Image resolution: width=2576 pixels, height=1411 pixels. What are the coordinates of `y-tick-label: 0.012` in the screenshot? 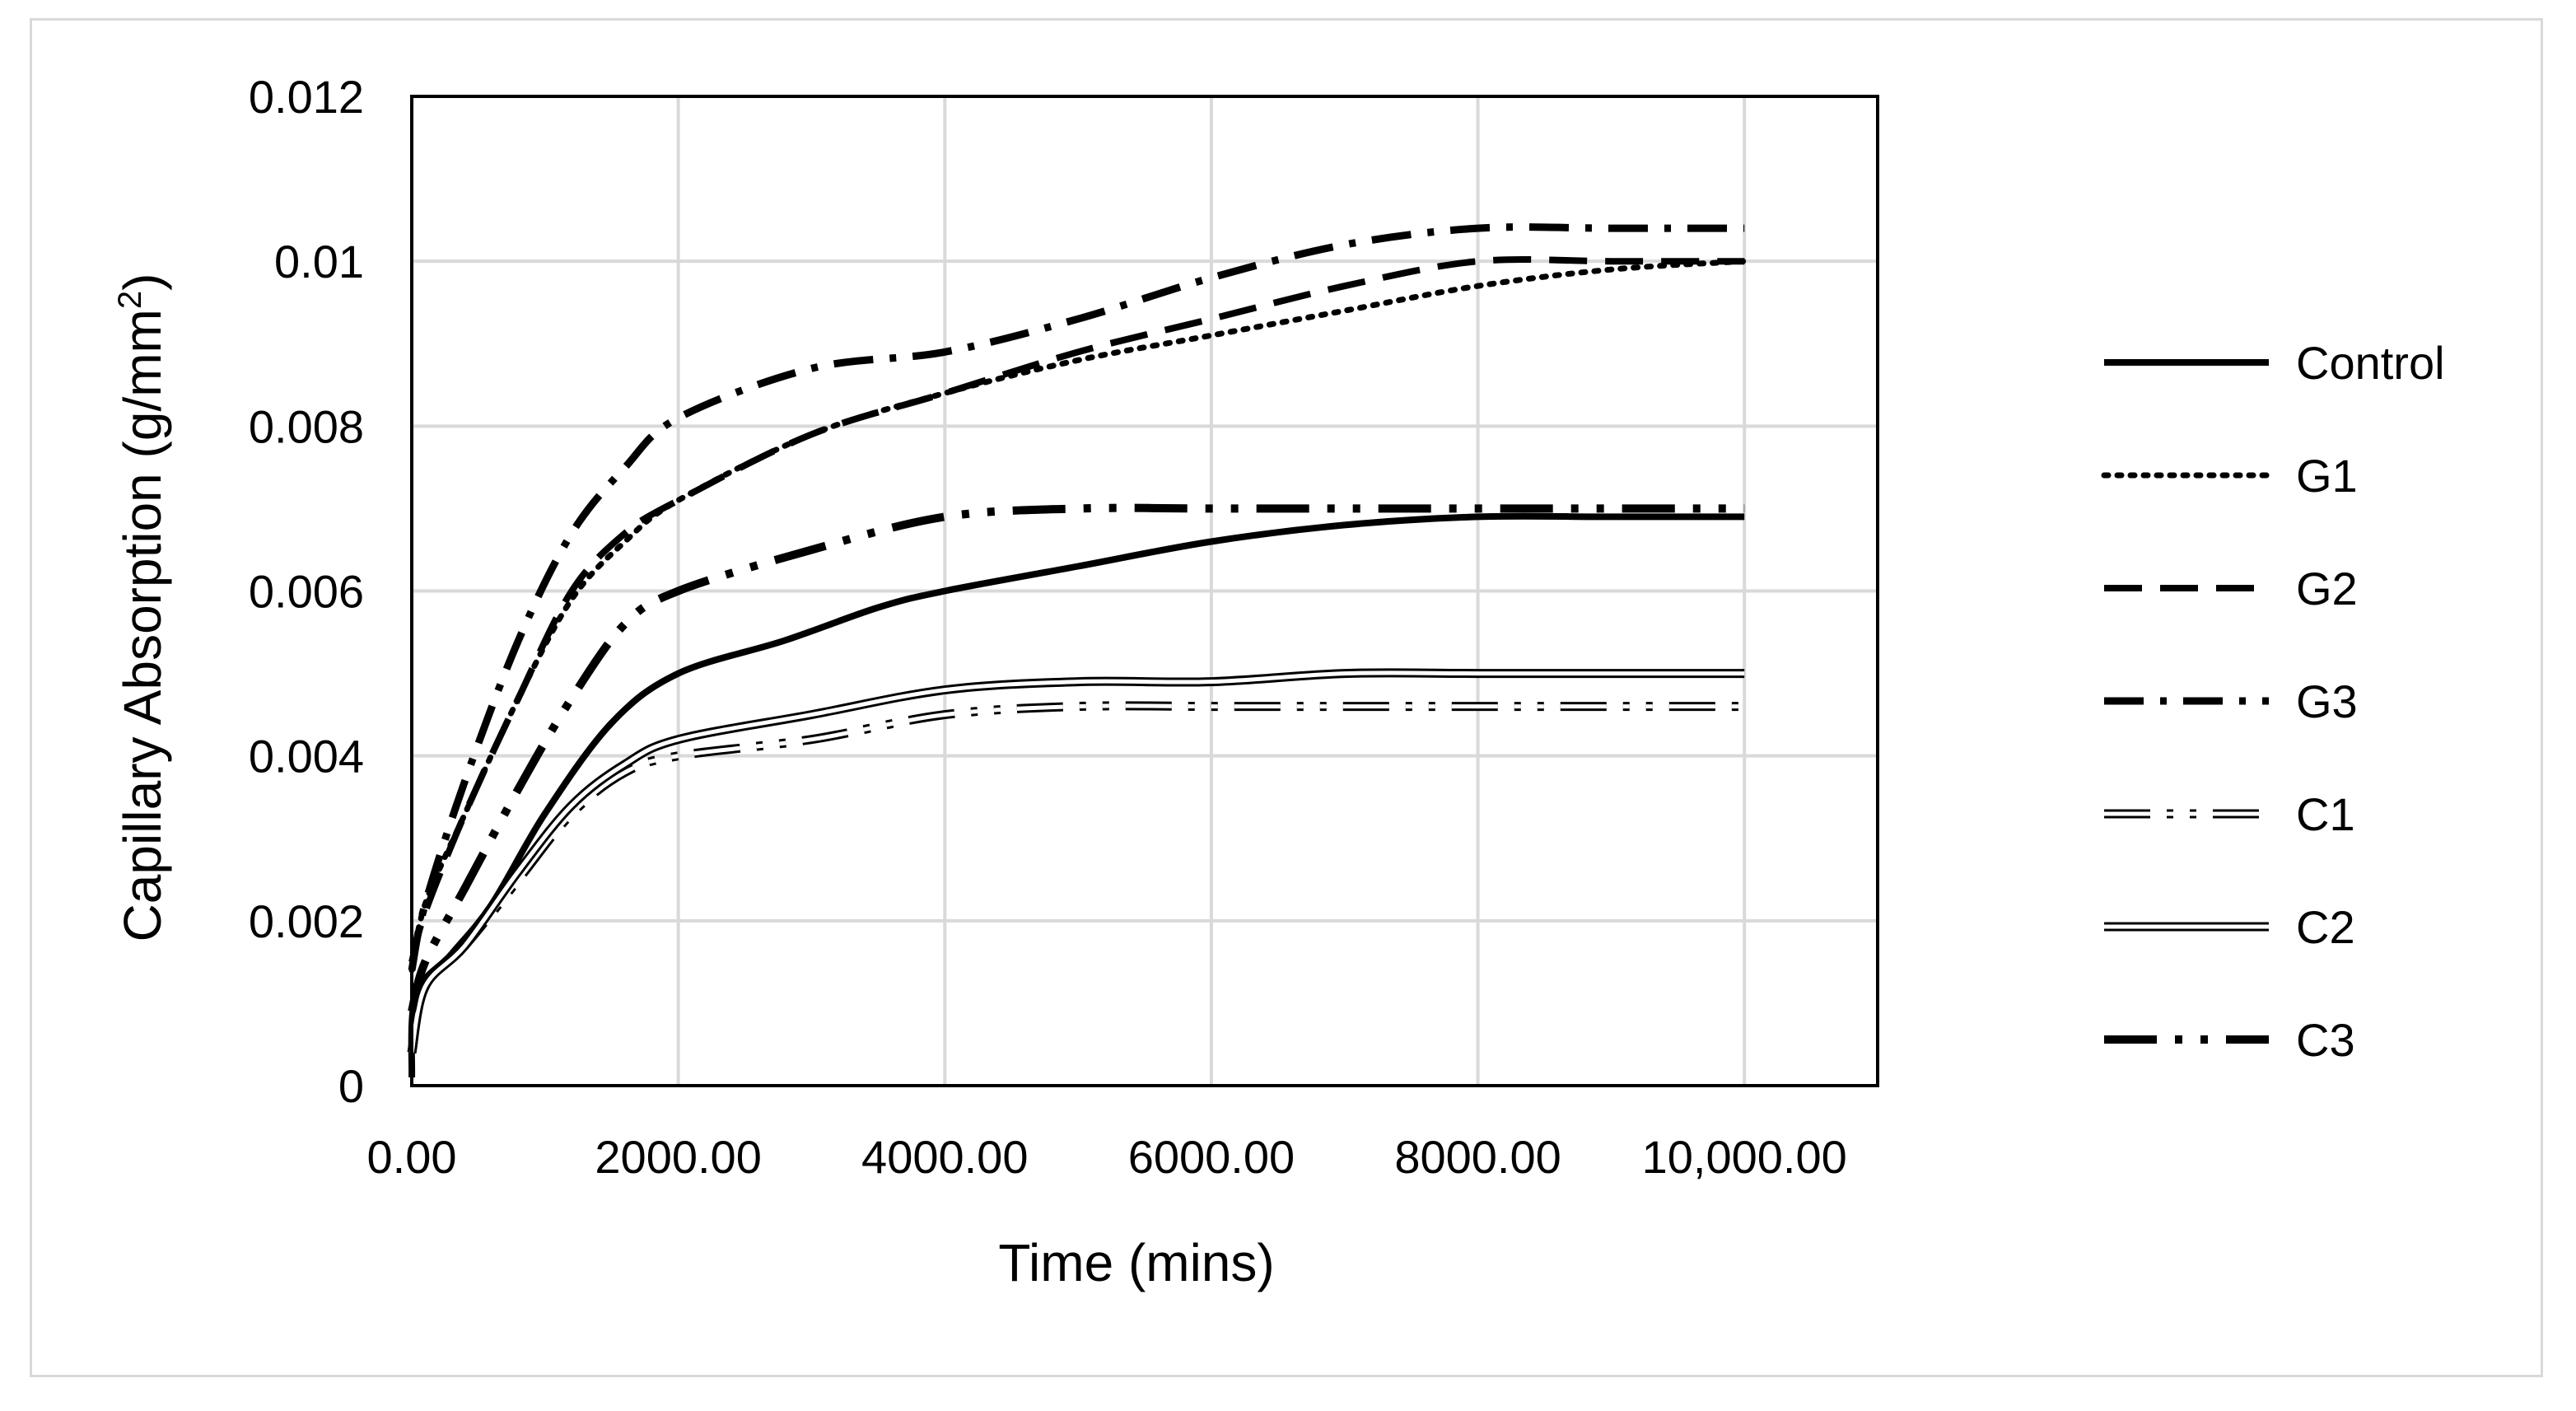 It's located at (306, 97).